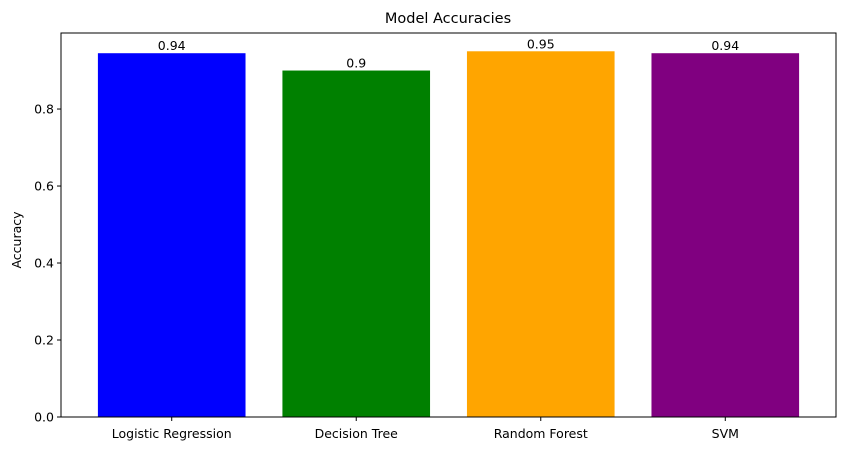  Describe the element at coordinates (44, 263) in the screenshot. I see `y-tick-label: 0.4` at that location.